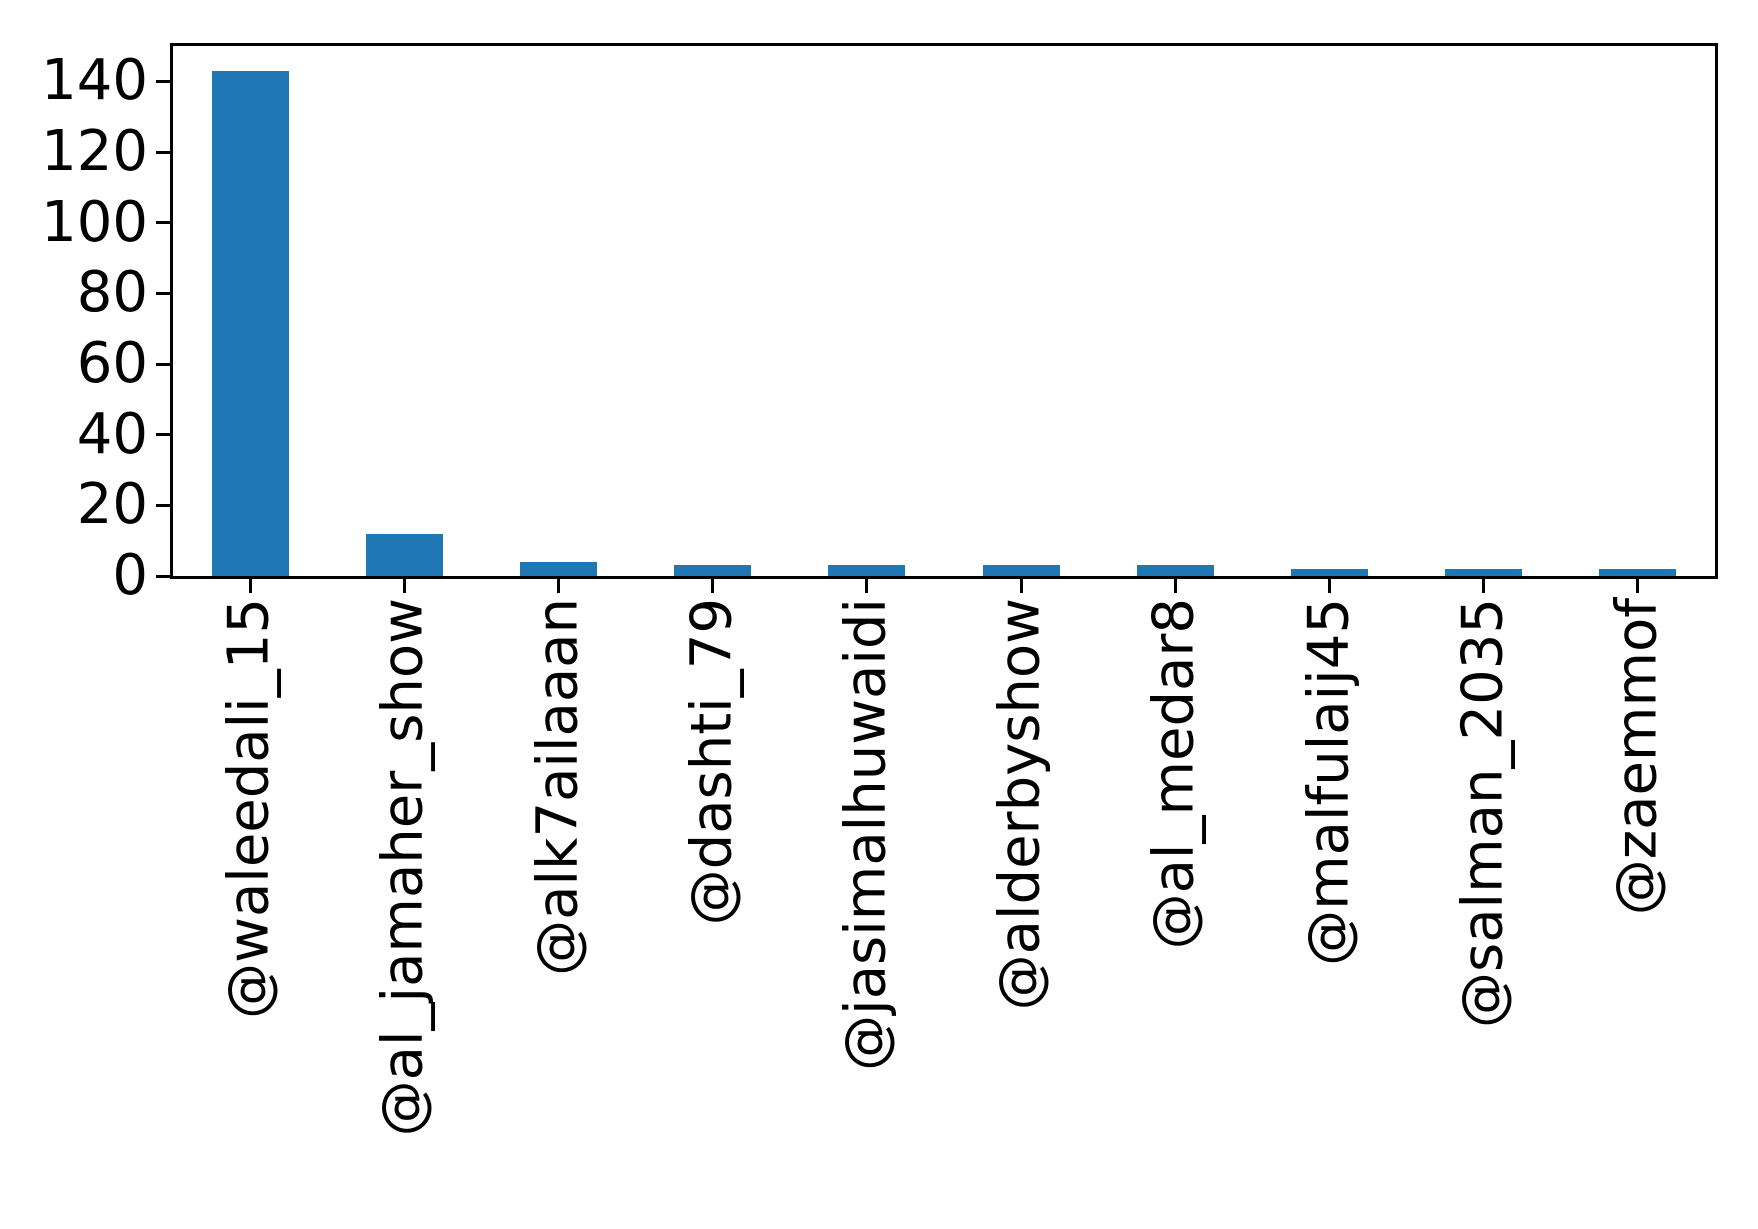  What do you see at coordinates (558, 787) in the screenshot?
I see `x-tick-label-alk7ailaaan: @alk7ailaaan` at bounding box center [558, 787].